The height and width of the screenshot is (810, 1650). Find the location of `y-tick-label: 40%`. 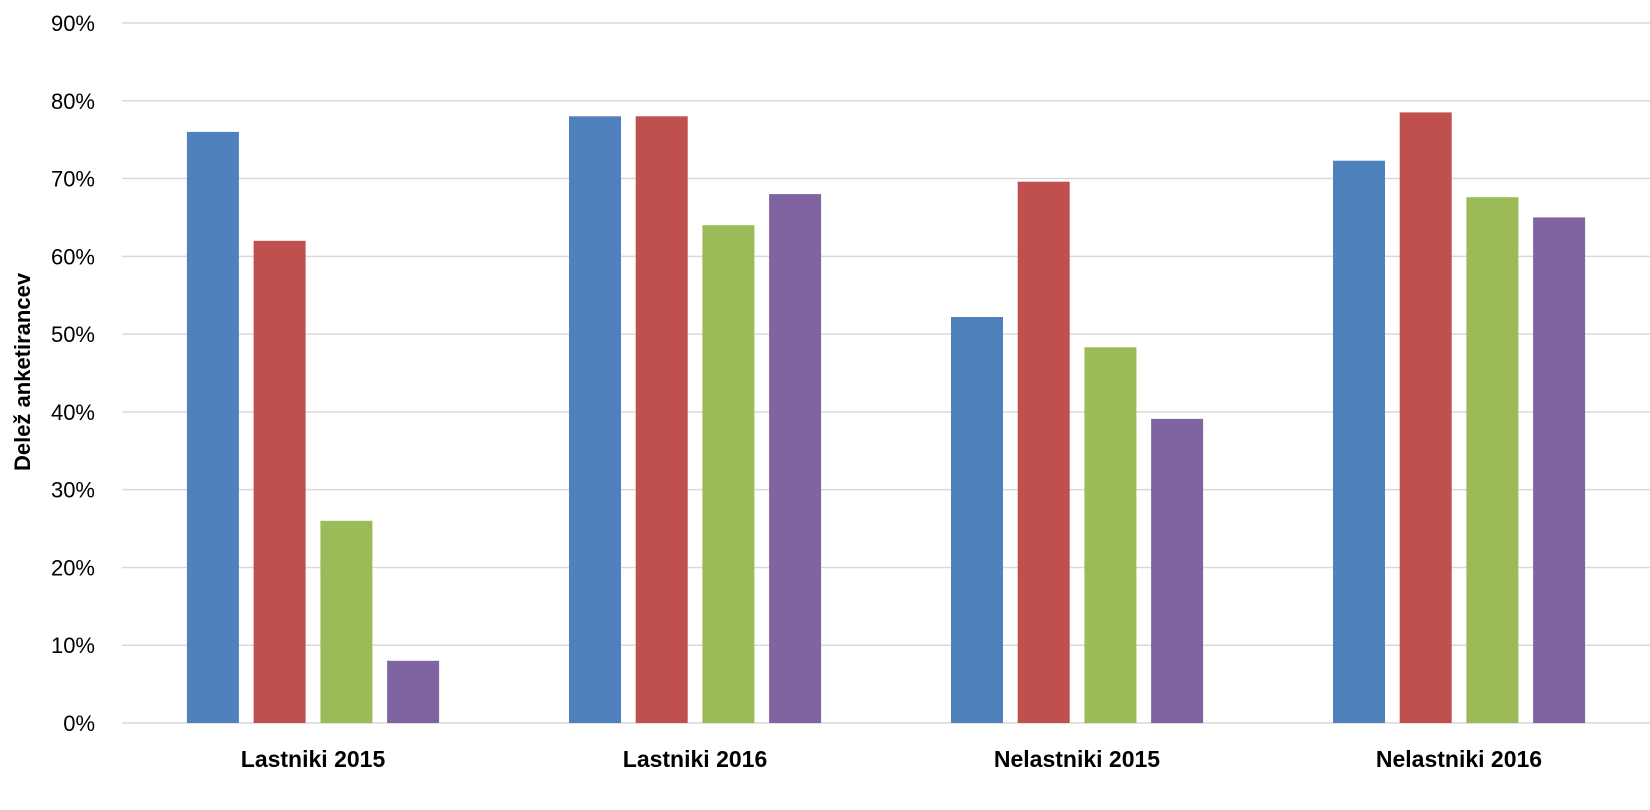

y-tick-label: 40% is located at coordinates (73, 412).